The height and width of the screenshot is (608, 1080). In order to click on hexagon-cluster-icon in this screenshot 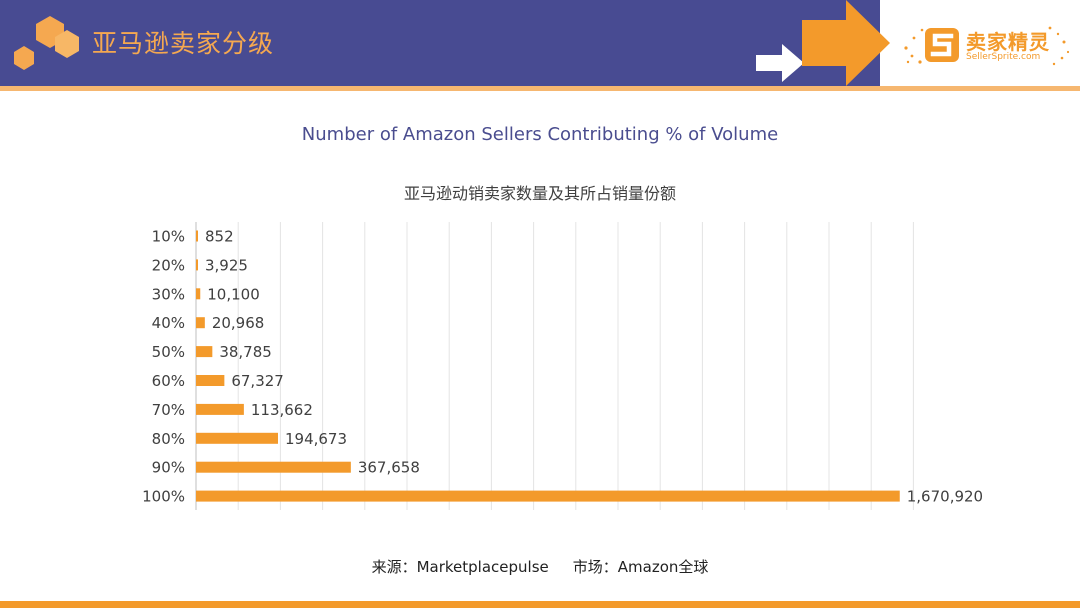, I will do `click(46, 43)`.